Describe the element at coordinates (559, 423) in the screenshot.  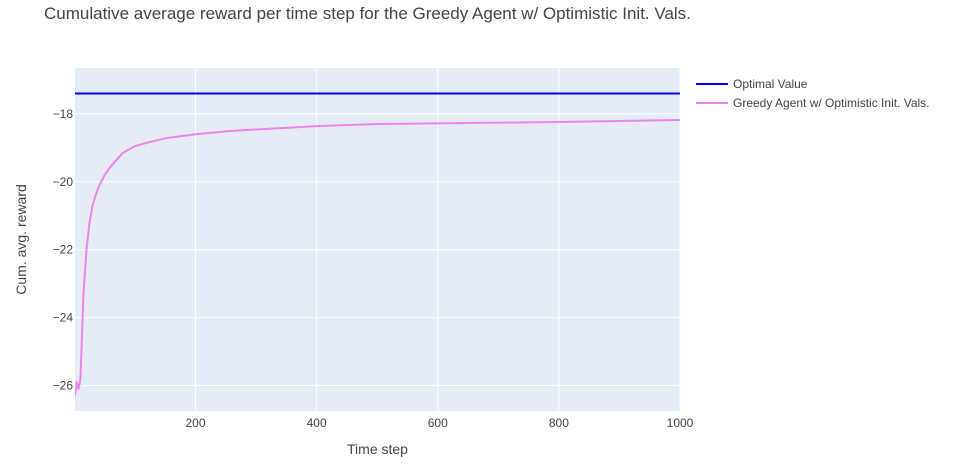
I see `x-tick-label: 800` at that location.